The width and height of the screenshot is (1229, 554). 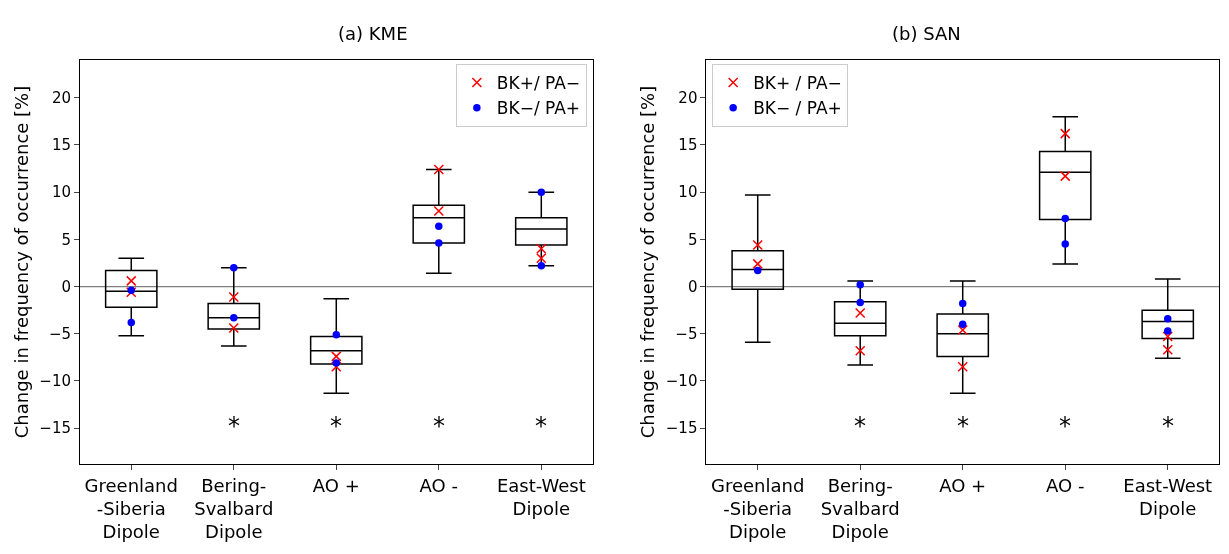 I want to click on legend-label: BK− / PA+, so click(x=797, y=108).